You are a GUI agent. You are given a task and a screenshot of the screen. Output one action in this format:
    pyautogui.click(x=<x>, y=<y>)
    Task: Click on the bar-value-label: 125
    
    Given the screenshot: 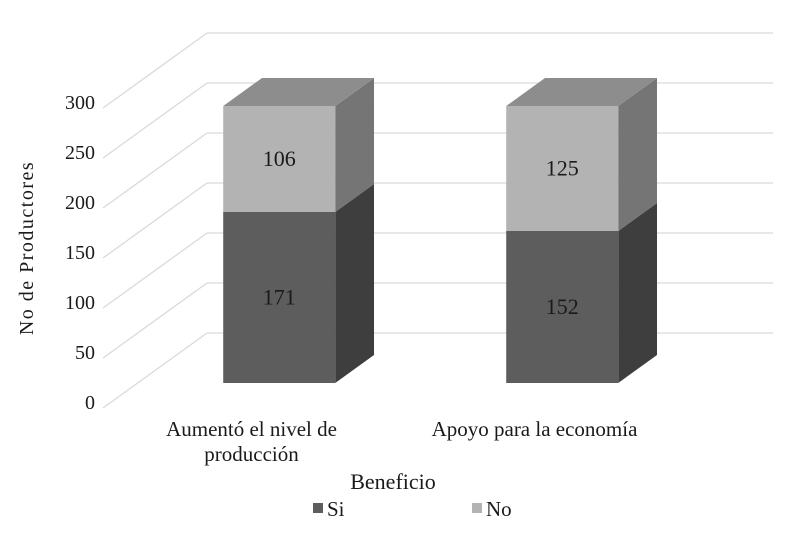 What is the action you would take?
    pyautogui.click(x=562, y=168)
    